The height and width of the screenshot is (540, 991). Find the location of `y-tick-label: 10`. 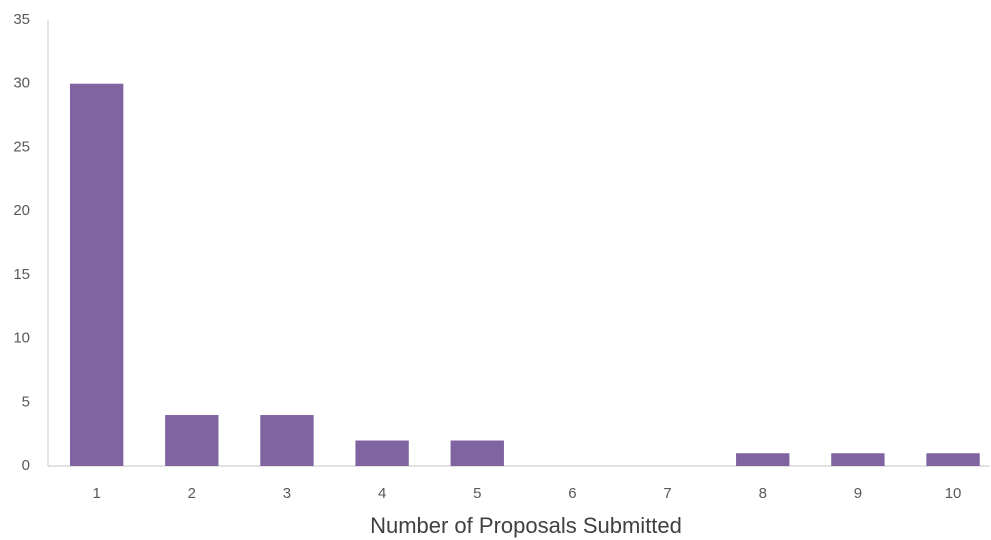

y-tick-label: 10 is located at coordinates (21, 338).